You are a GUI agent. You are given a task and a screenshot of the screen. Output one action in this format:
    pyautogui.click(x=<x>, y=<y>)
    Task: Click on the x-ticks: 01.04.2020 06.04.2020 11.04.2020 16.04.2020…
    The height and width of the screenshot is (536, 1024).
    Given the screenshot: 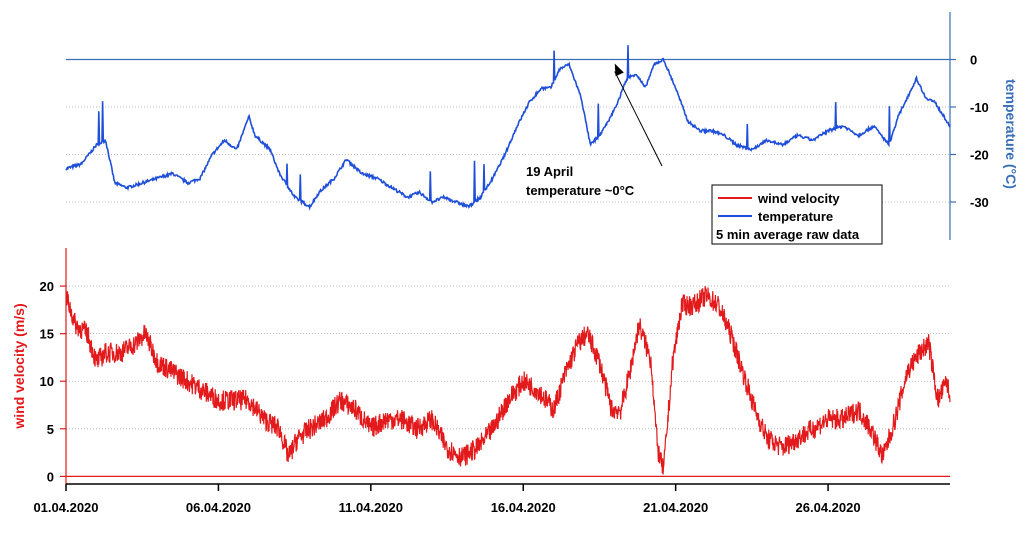 What is the action you would take?
    pyautogui.click(x=447, y=499)
    